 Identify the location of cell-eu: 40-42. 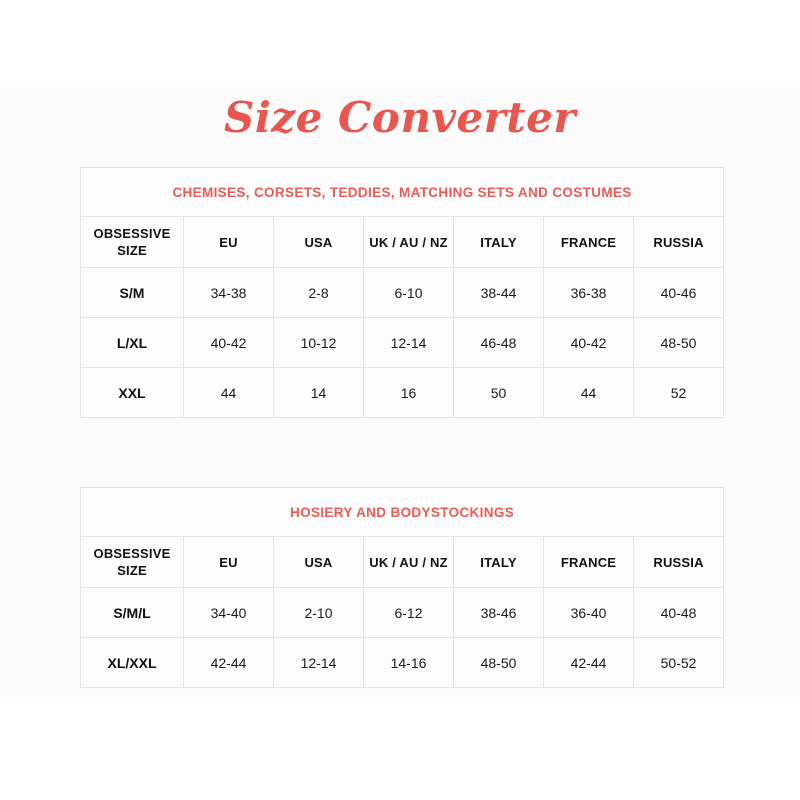
(228, 342).